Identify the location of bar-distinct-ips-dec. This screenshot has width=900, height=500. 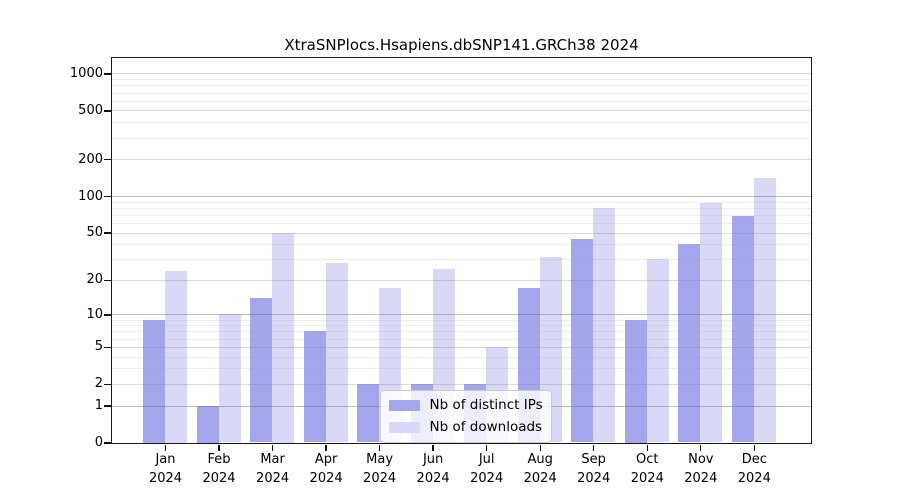
(742, 329).